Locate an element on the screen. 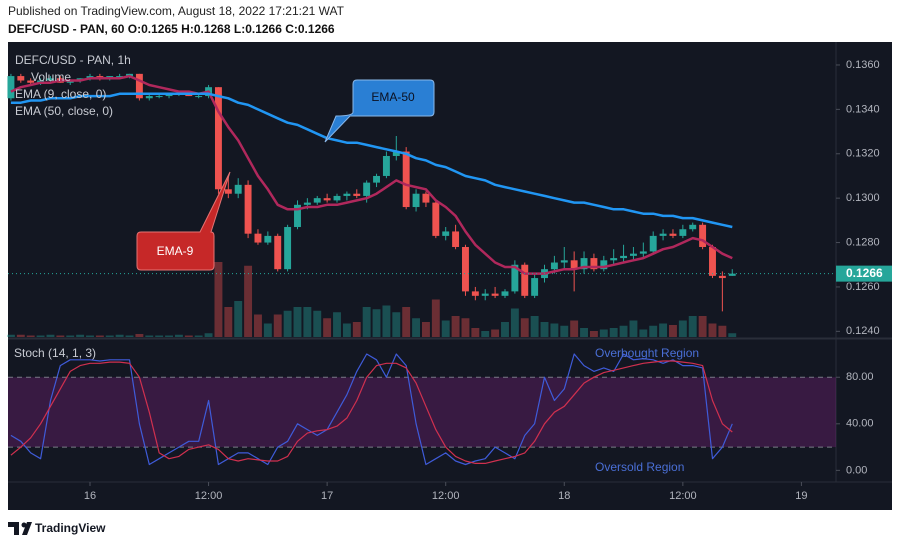 This screenshot has height=548, width=900. annotation-box is located at coordinates (183, 221).